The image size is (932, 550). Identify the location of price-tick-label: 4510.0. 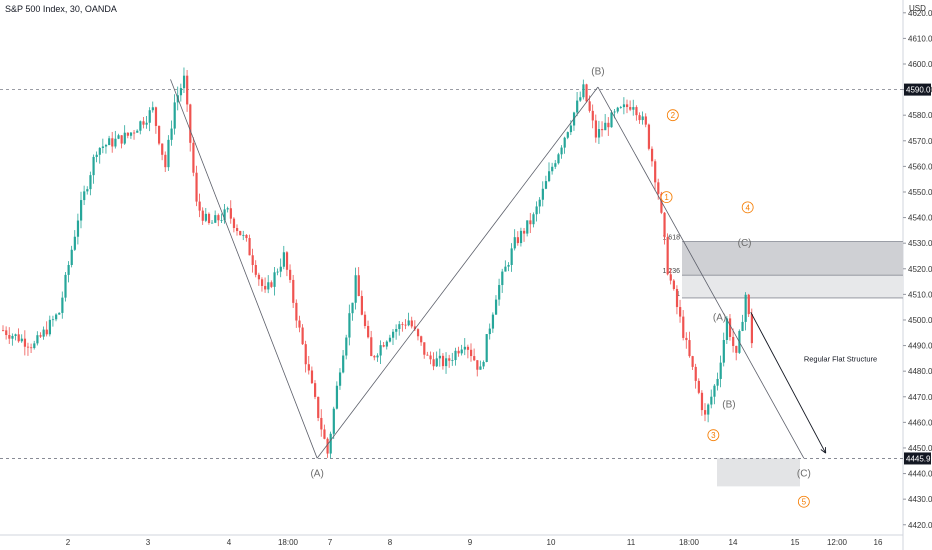
(920, 294).